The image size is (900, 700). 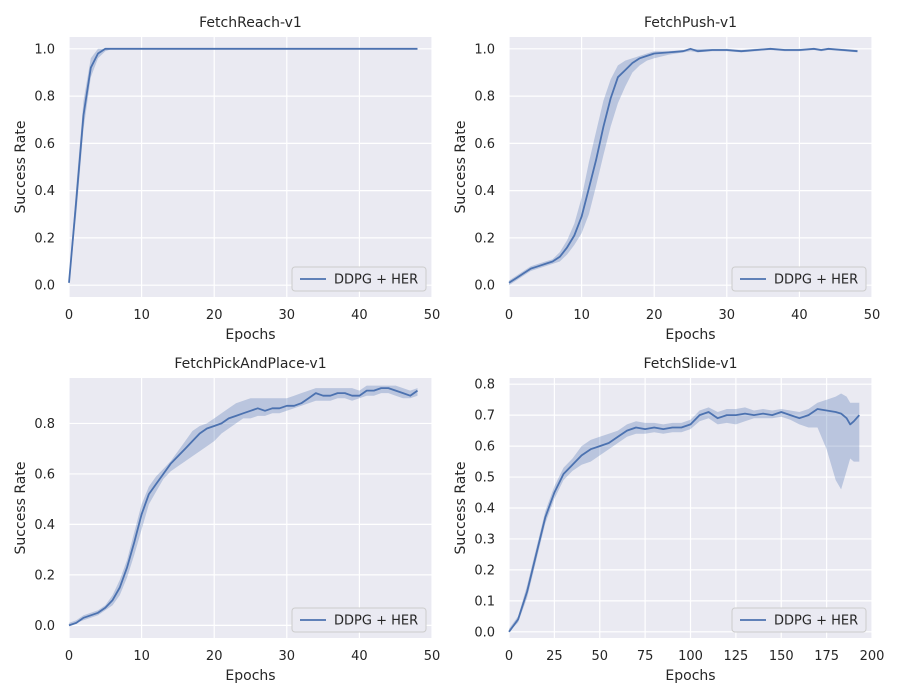 I want to click on chart-title: FetchPush-v1, so click(x=690, y=23).